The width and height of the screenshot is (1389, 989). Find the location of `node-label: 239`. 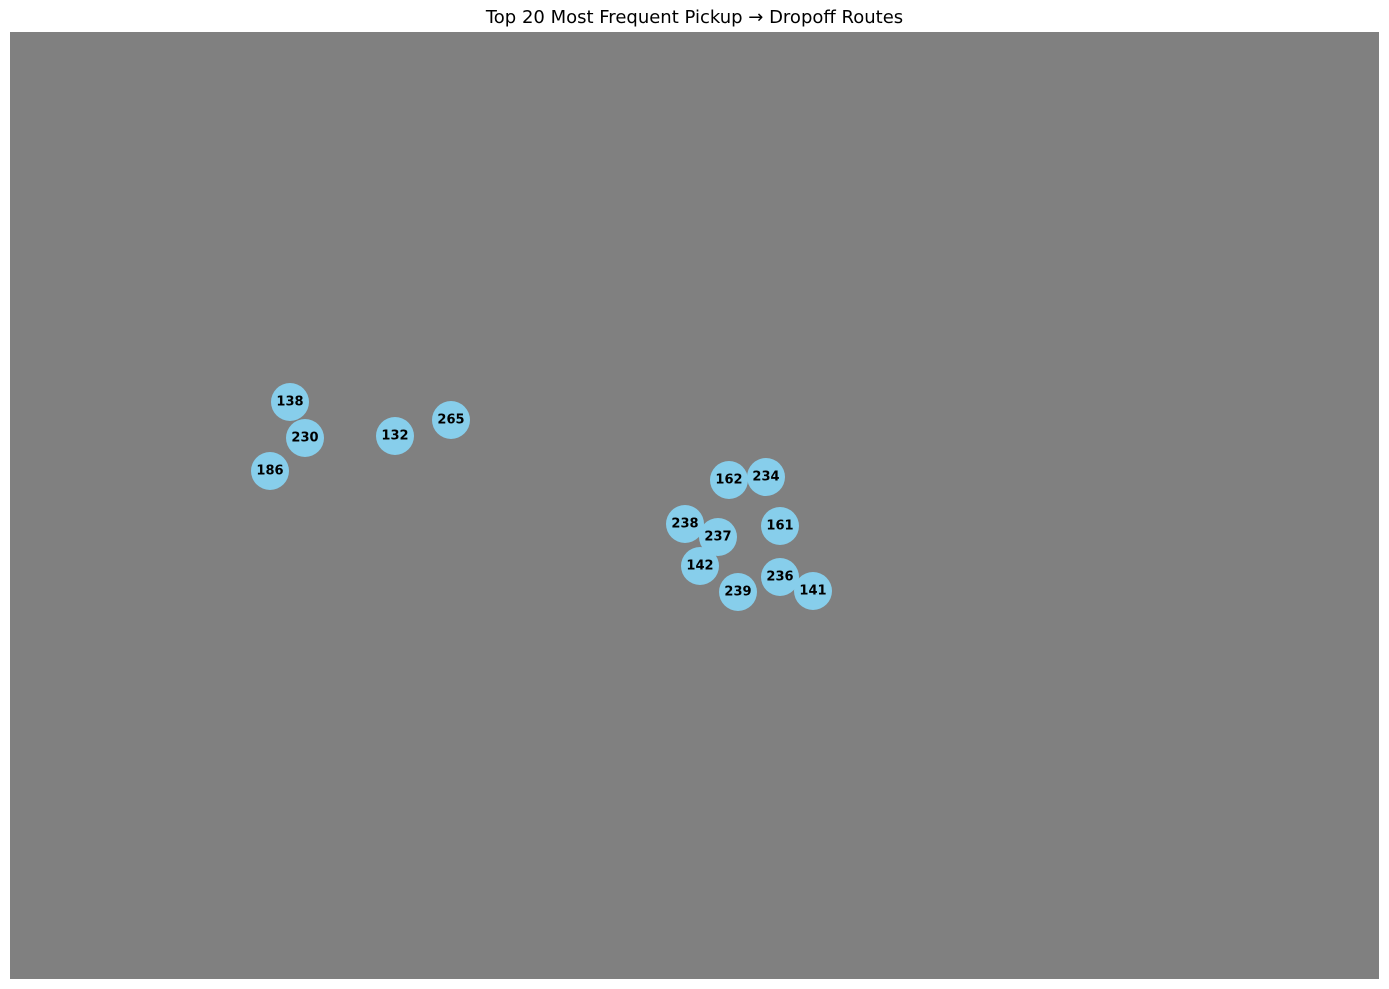

node-label: 239 is located at coordinates (737, 592).